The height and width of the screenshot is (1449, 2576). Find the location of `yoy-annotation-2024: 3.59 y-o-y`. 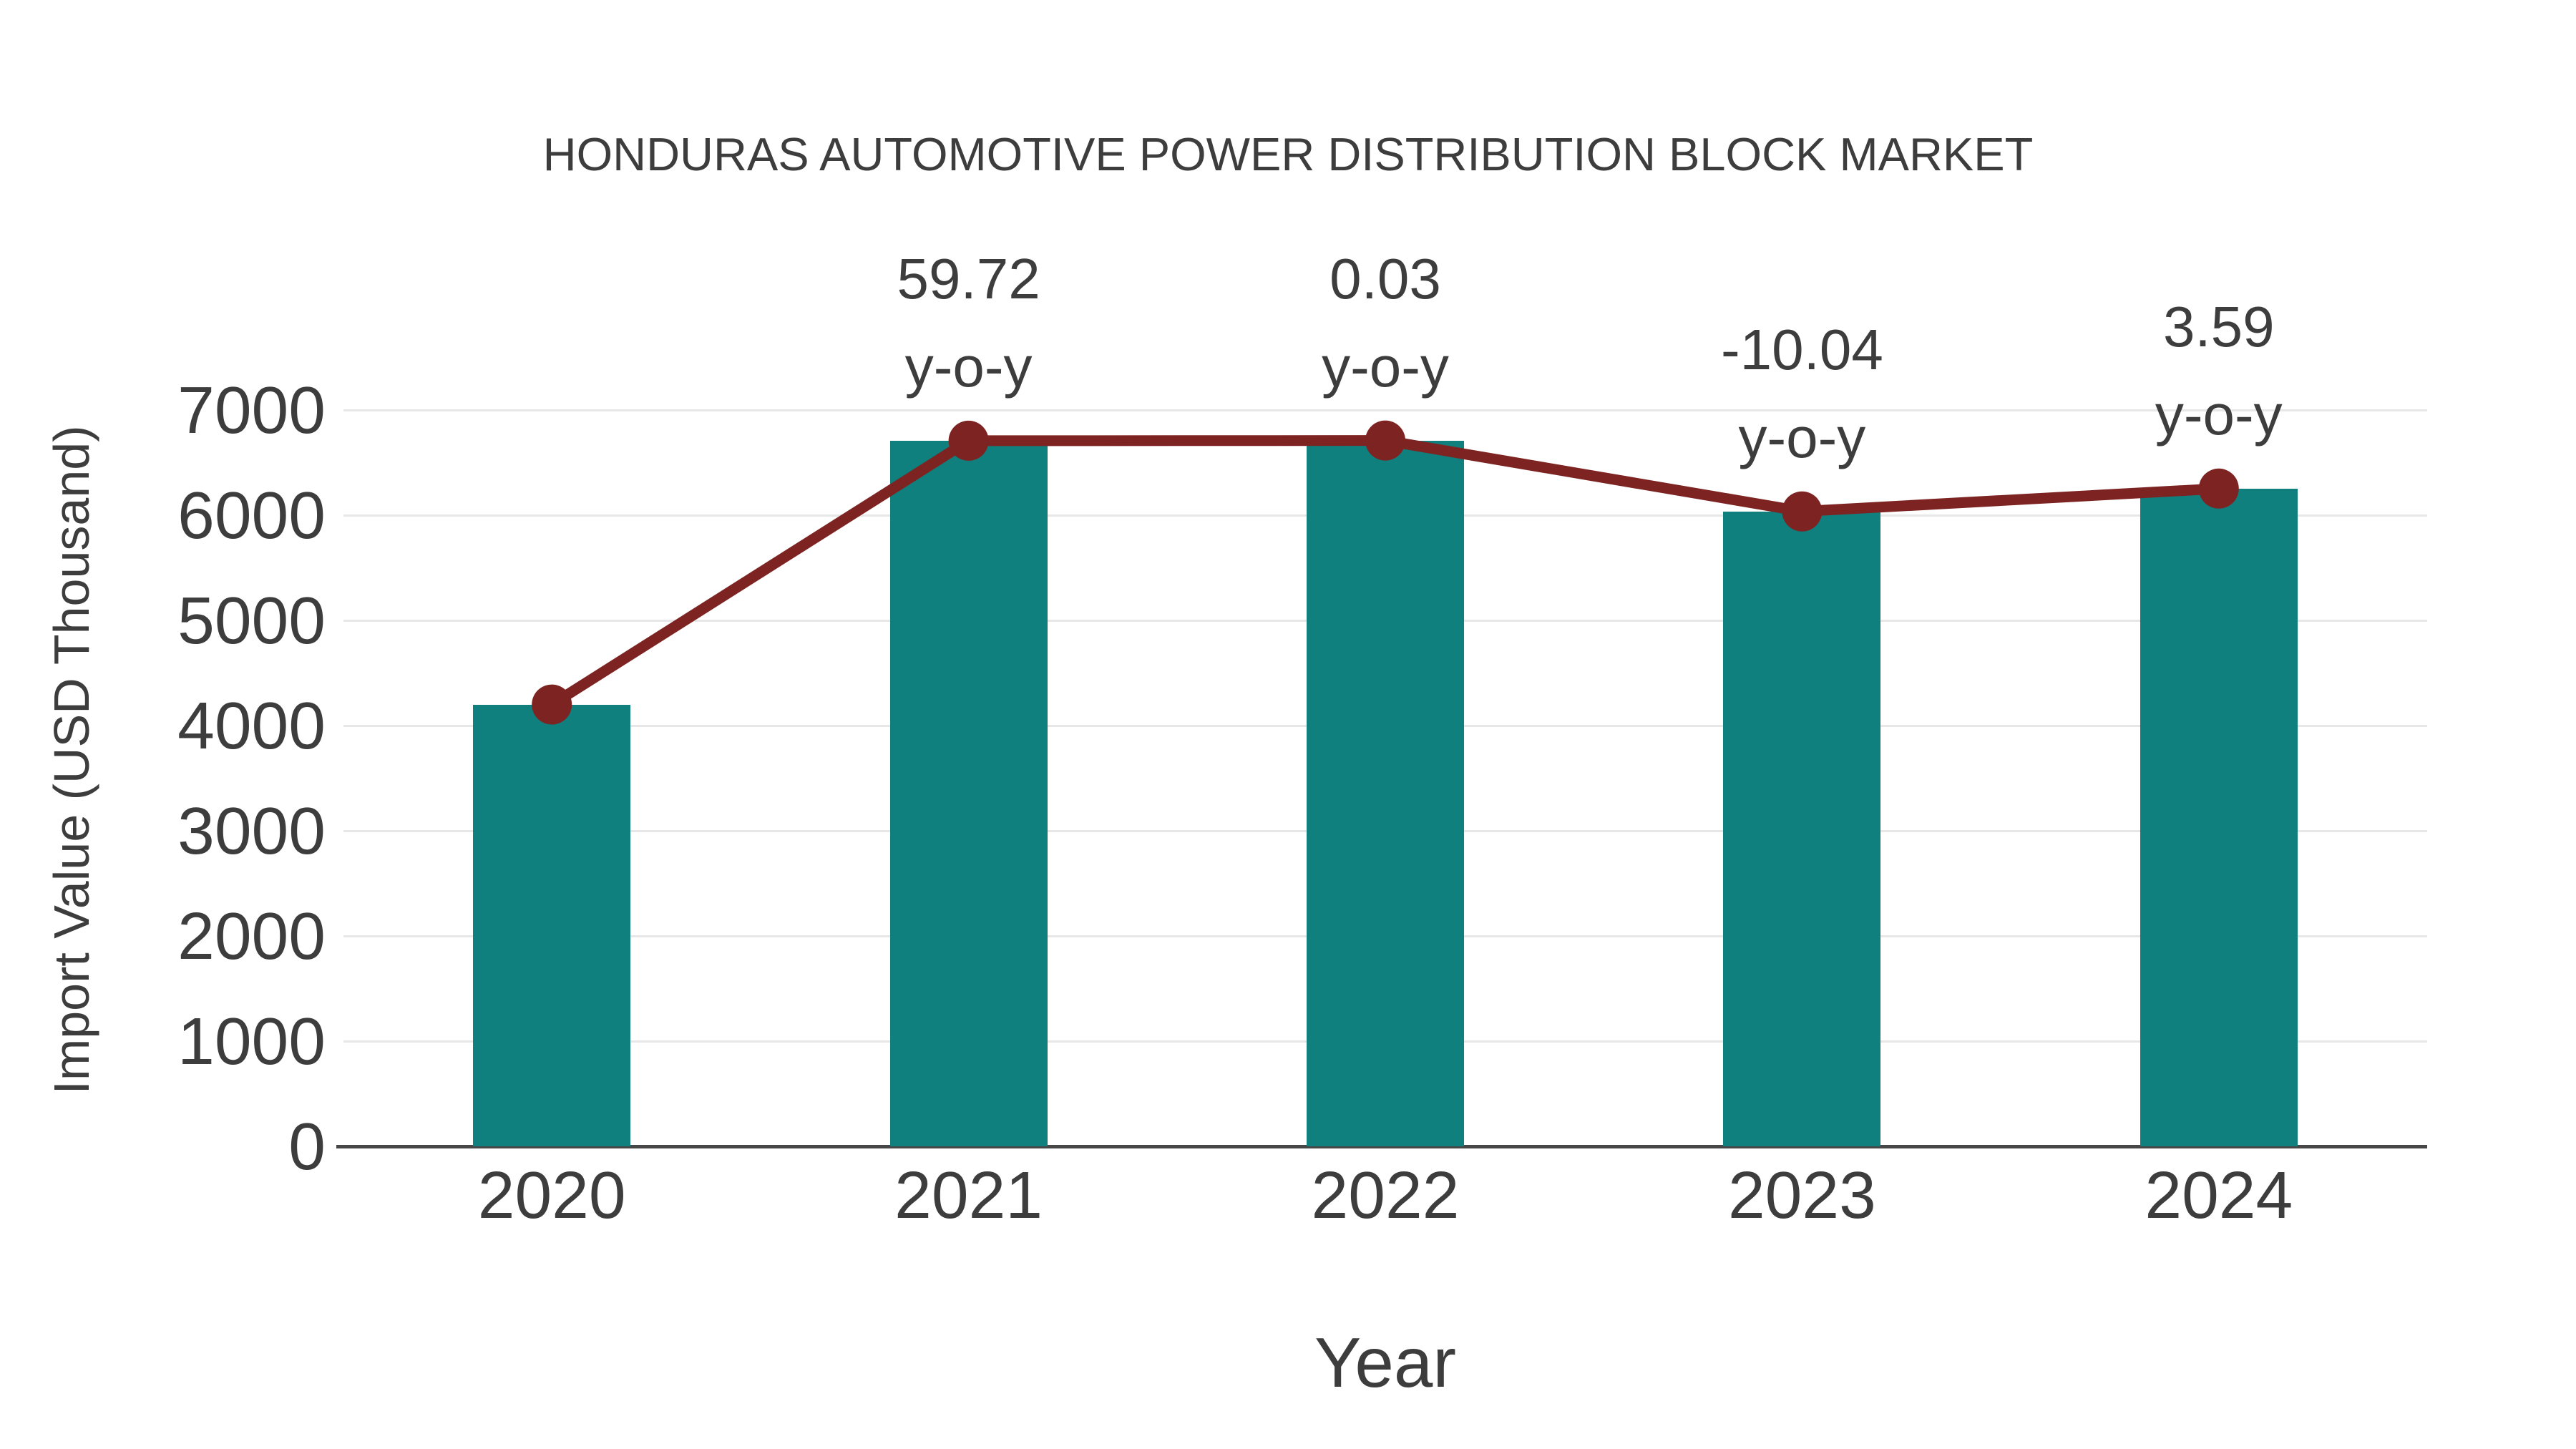

yoy-annotation-2024: 3.59 y-o-y is located at coordinates (2219, 371).